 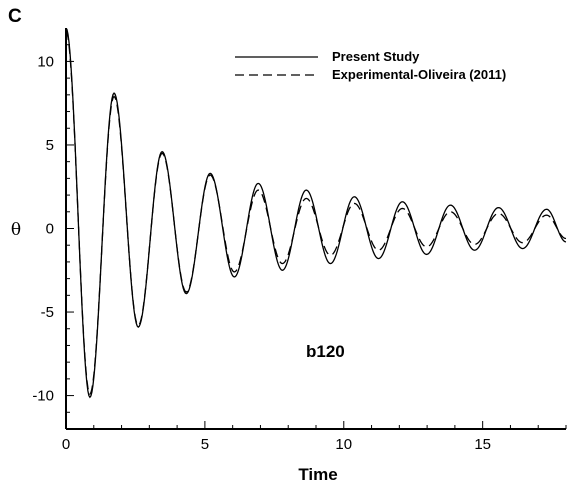 I want to click on y-tick-label: 10, so click(x=45, y=61).